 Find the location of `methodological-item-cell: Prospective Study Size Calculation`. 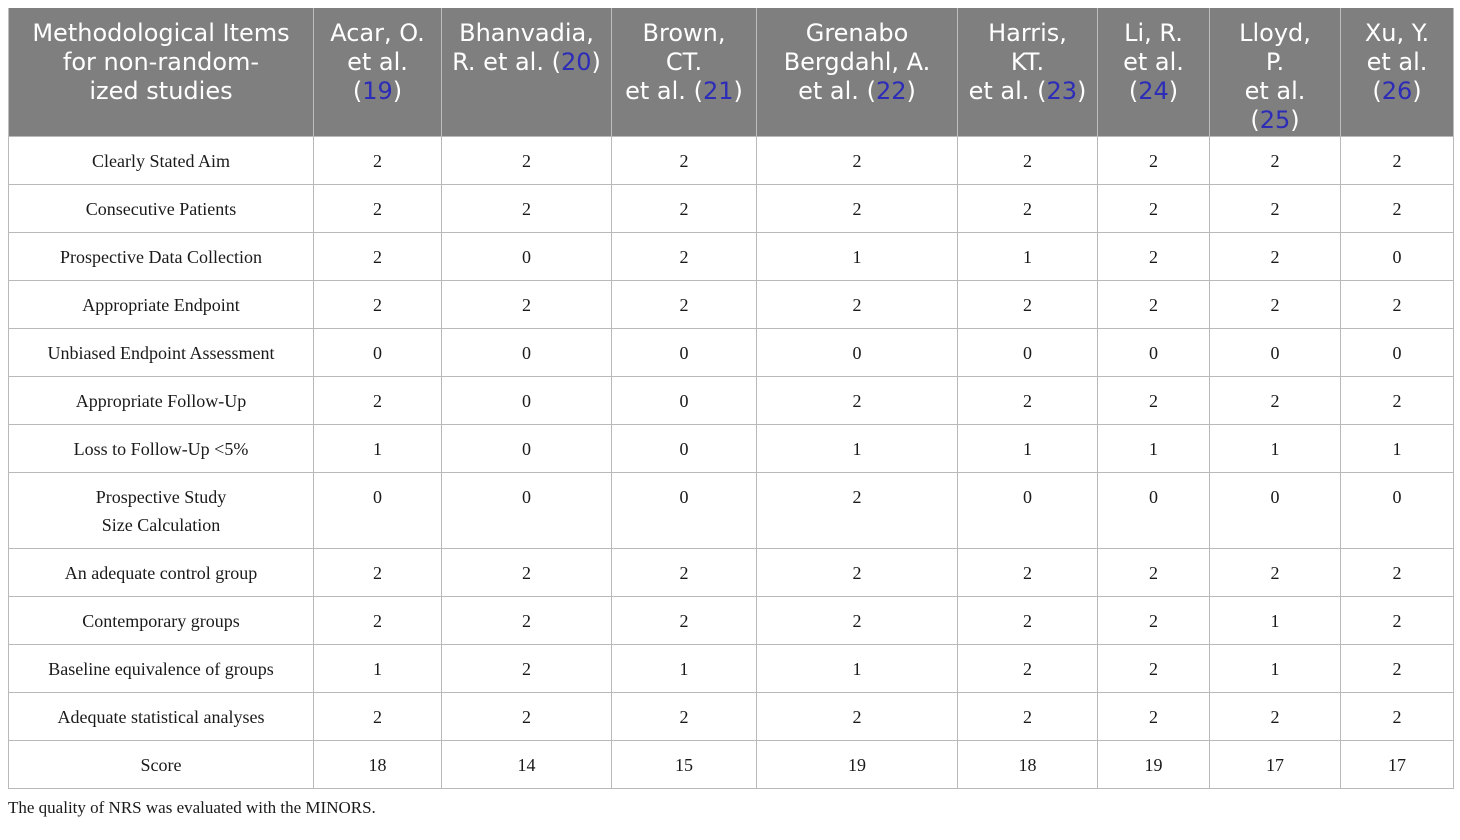

methodological-item-cell: Prospective Study Size Calculation is located at coordinates (161, 510).